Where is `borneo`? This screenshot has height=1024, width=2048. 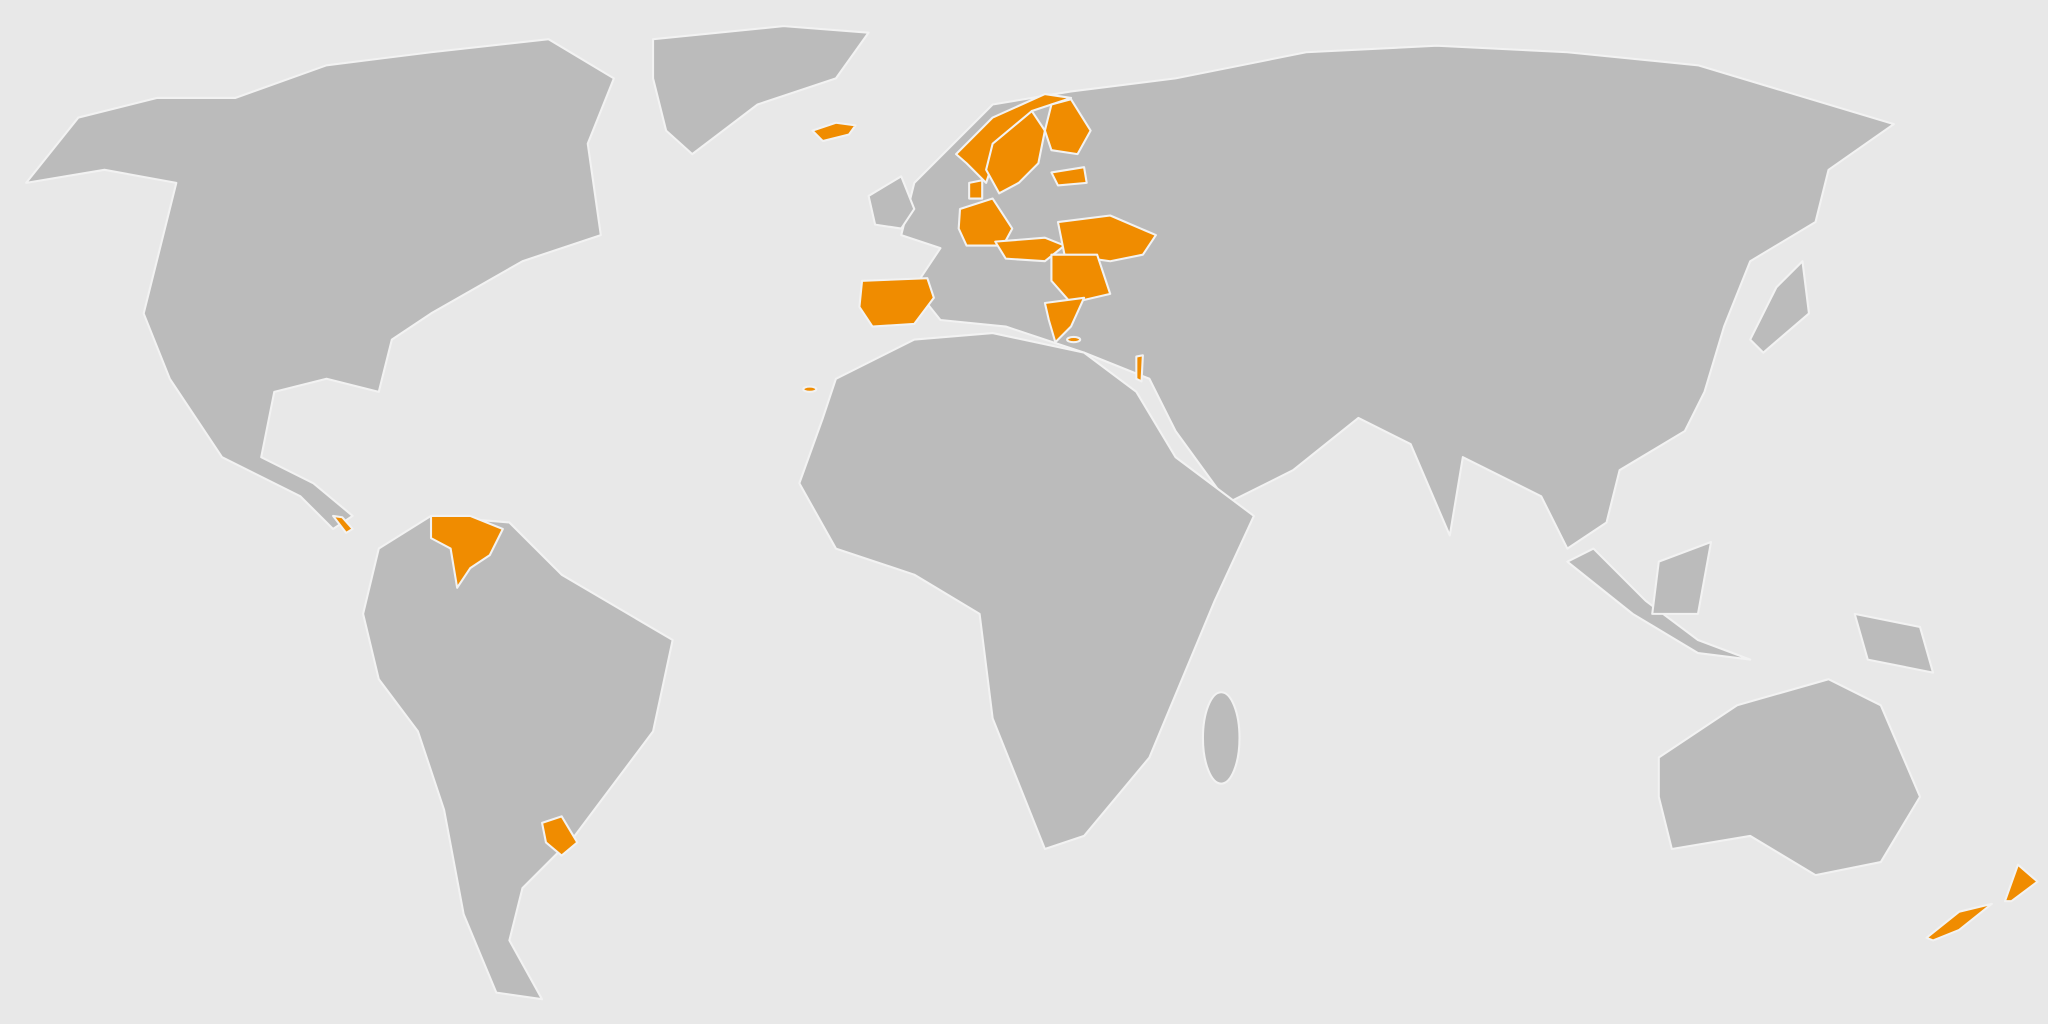
borneo is located at coordinates (1682, 577).